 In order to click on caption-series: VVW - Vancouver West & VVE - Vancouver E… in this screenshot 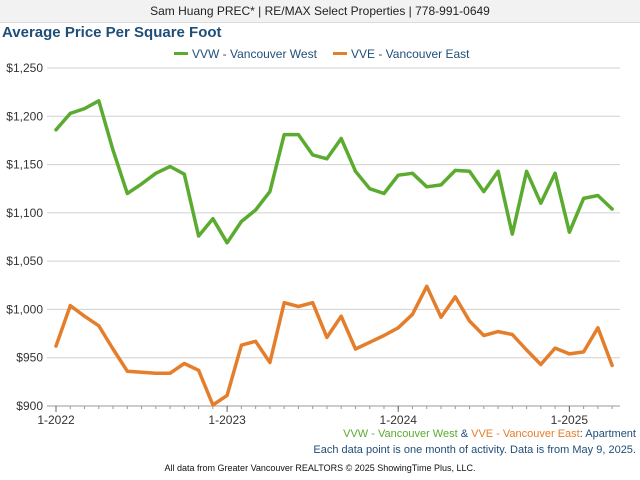, I will do `click(489, 434)`.